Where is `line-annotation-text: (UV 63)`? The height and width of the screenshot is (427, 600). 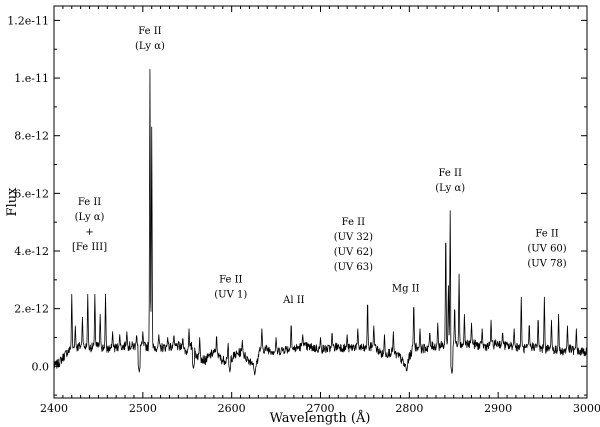 line-annotation-text: (UV 63) is located at coordinates (353, 267).